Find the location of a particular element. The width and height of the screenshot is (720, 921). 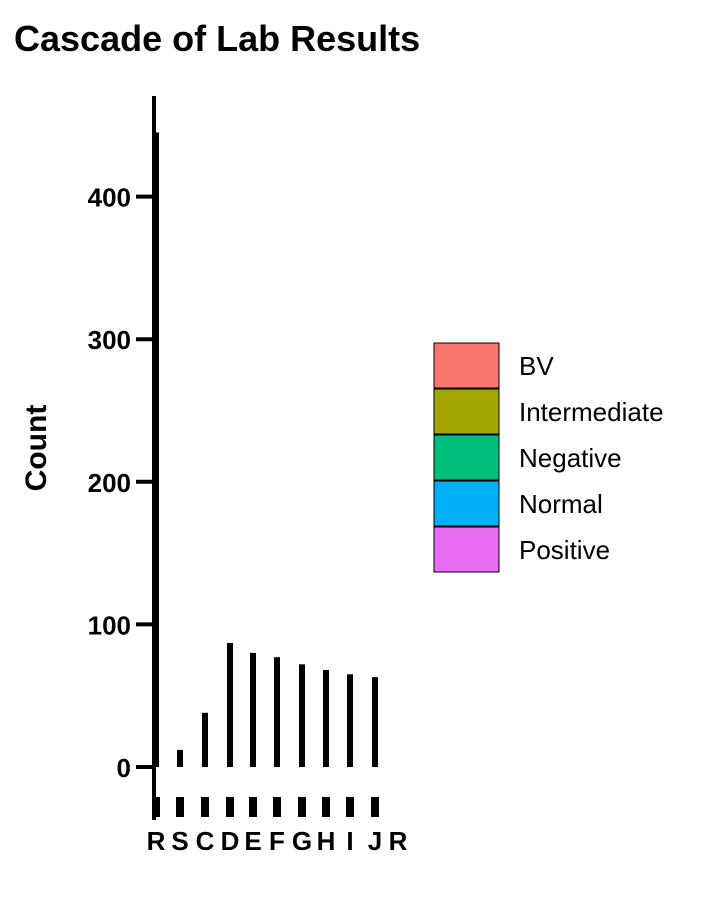

legend: BV Intermediate Negative Normal Positive is located at coordinates (548, 457).